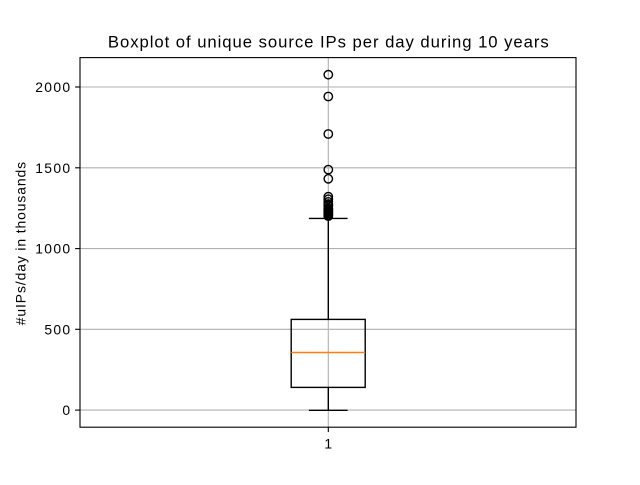 The width and height of the screenshot is (640, 485). I want to click on svg-text: #uIPs/day in thousands, so click(21, 243).